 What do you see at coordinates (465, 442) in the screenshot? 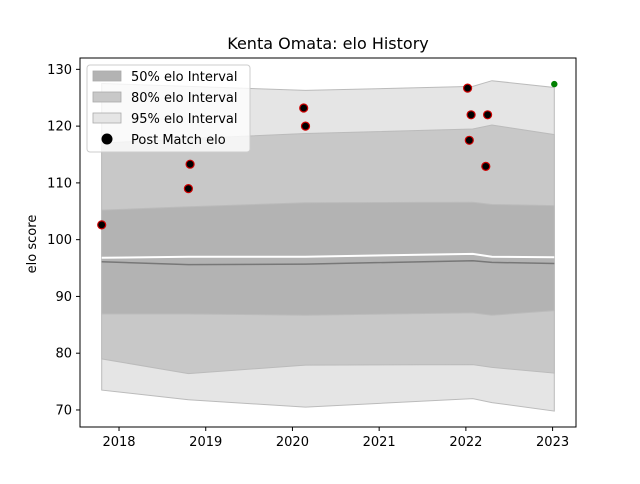
I see `x-tick-label: 2022` at bounding box center [465, 442].